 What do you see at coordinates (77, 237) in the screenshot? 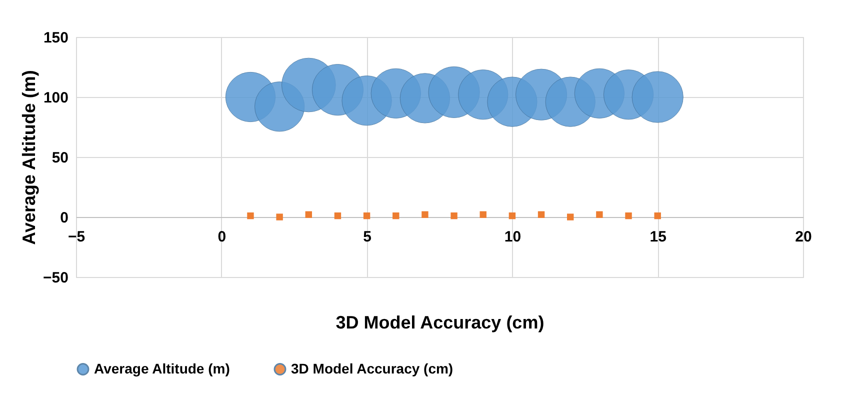
I see `x-tick-label: −5` at bounding box center [77, 237].